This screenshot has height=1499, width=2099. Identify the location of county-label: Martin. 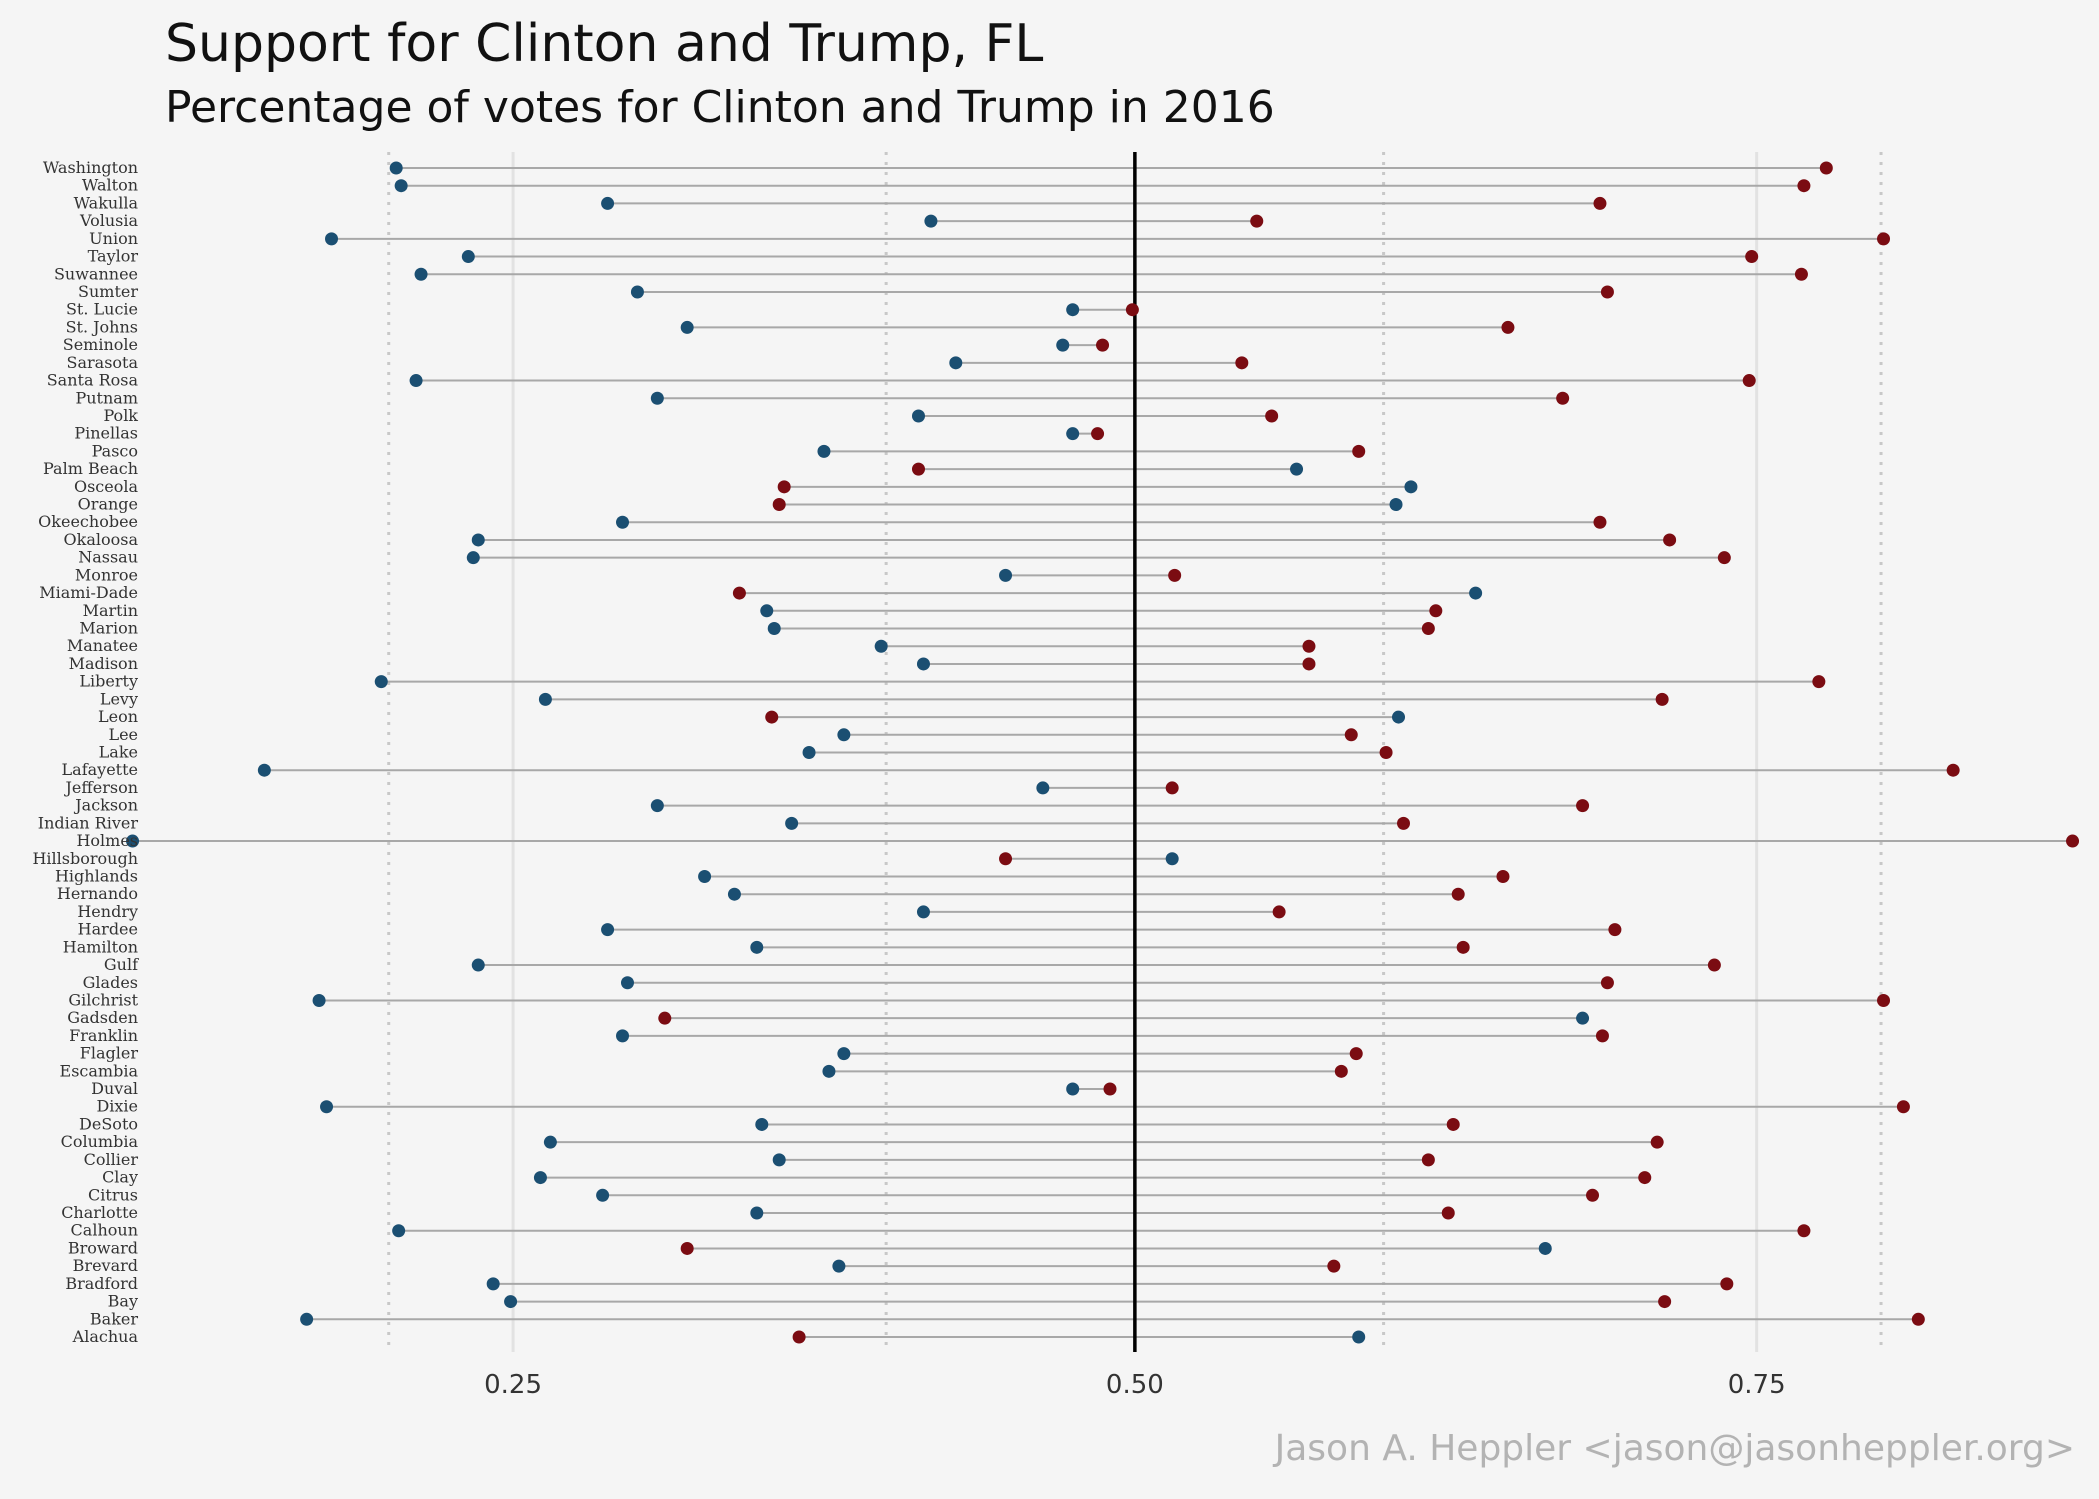
(110, 610).